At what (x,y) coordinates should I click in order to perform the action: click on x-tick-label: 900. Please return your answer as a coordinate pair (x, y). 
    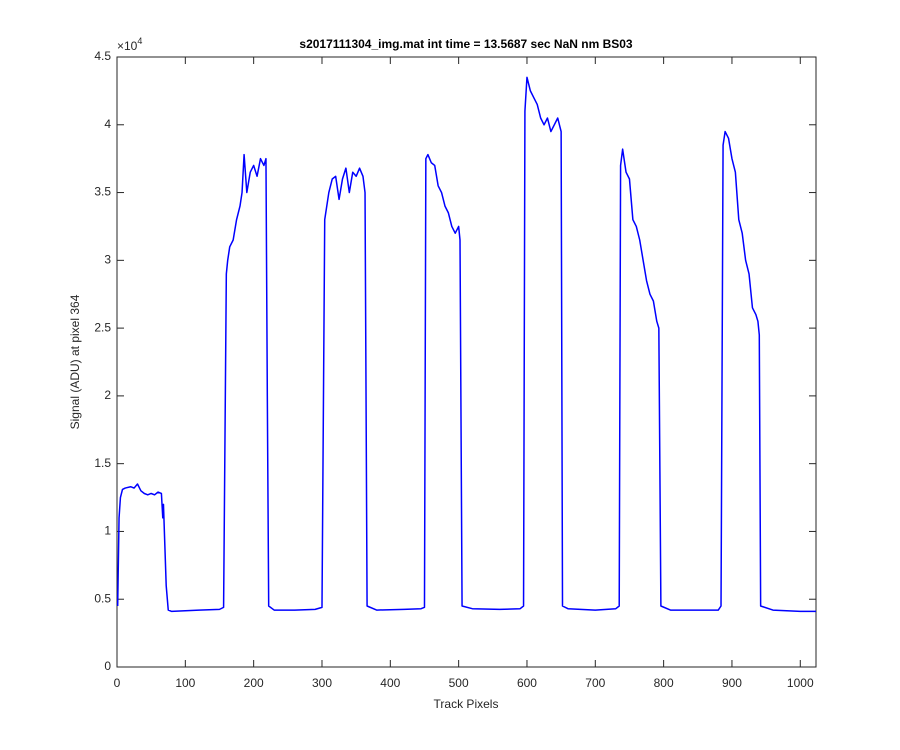
    Looking at the image, I should click on (732, 683).